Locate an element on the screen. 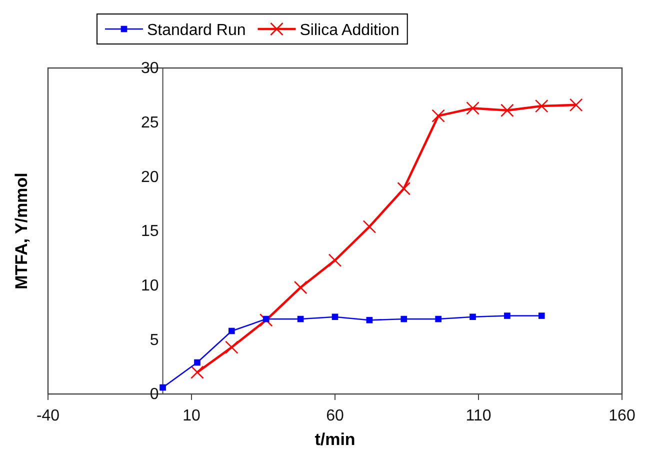 The width and height of the screenshot is (646, 457). y-tick-label: 15 is located at coordinates (150, 231).